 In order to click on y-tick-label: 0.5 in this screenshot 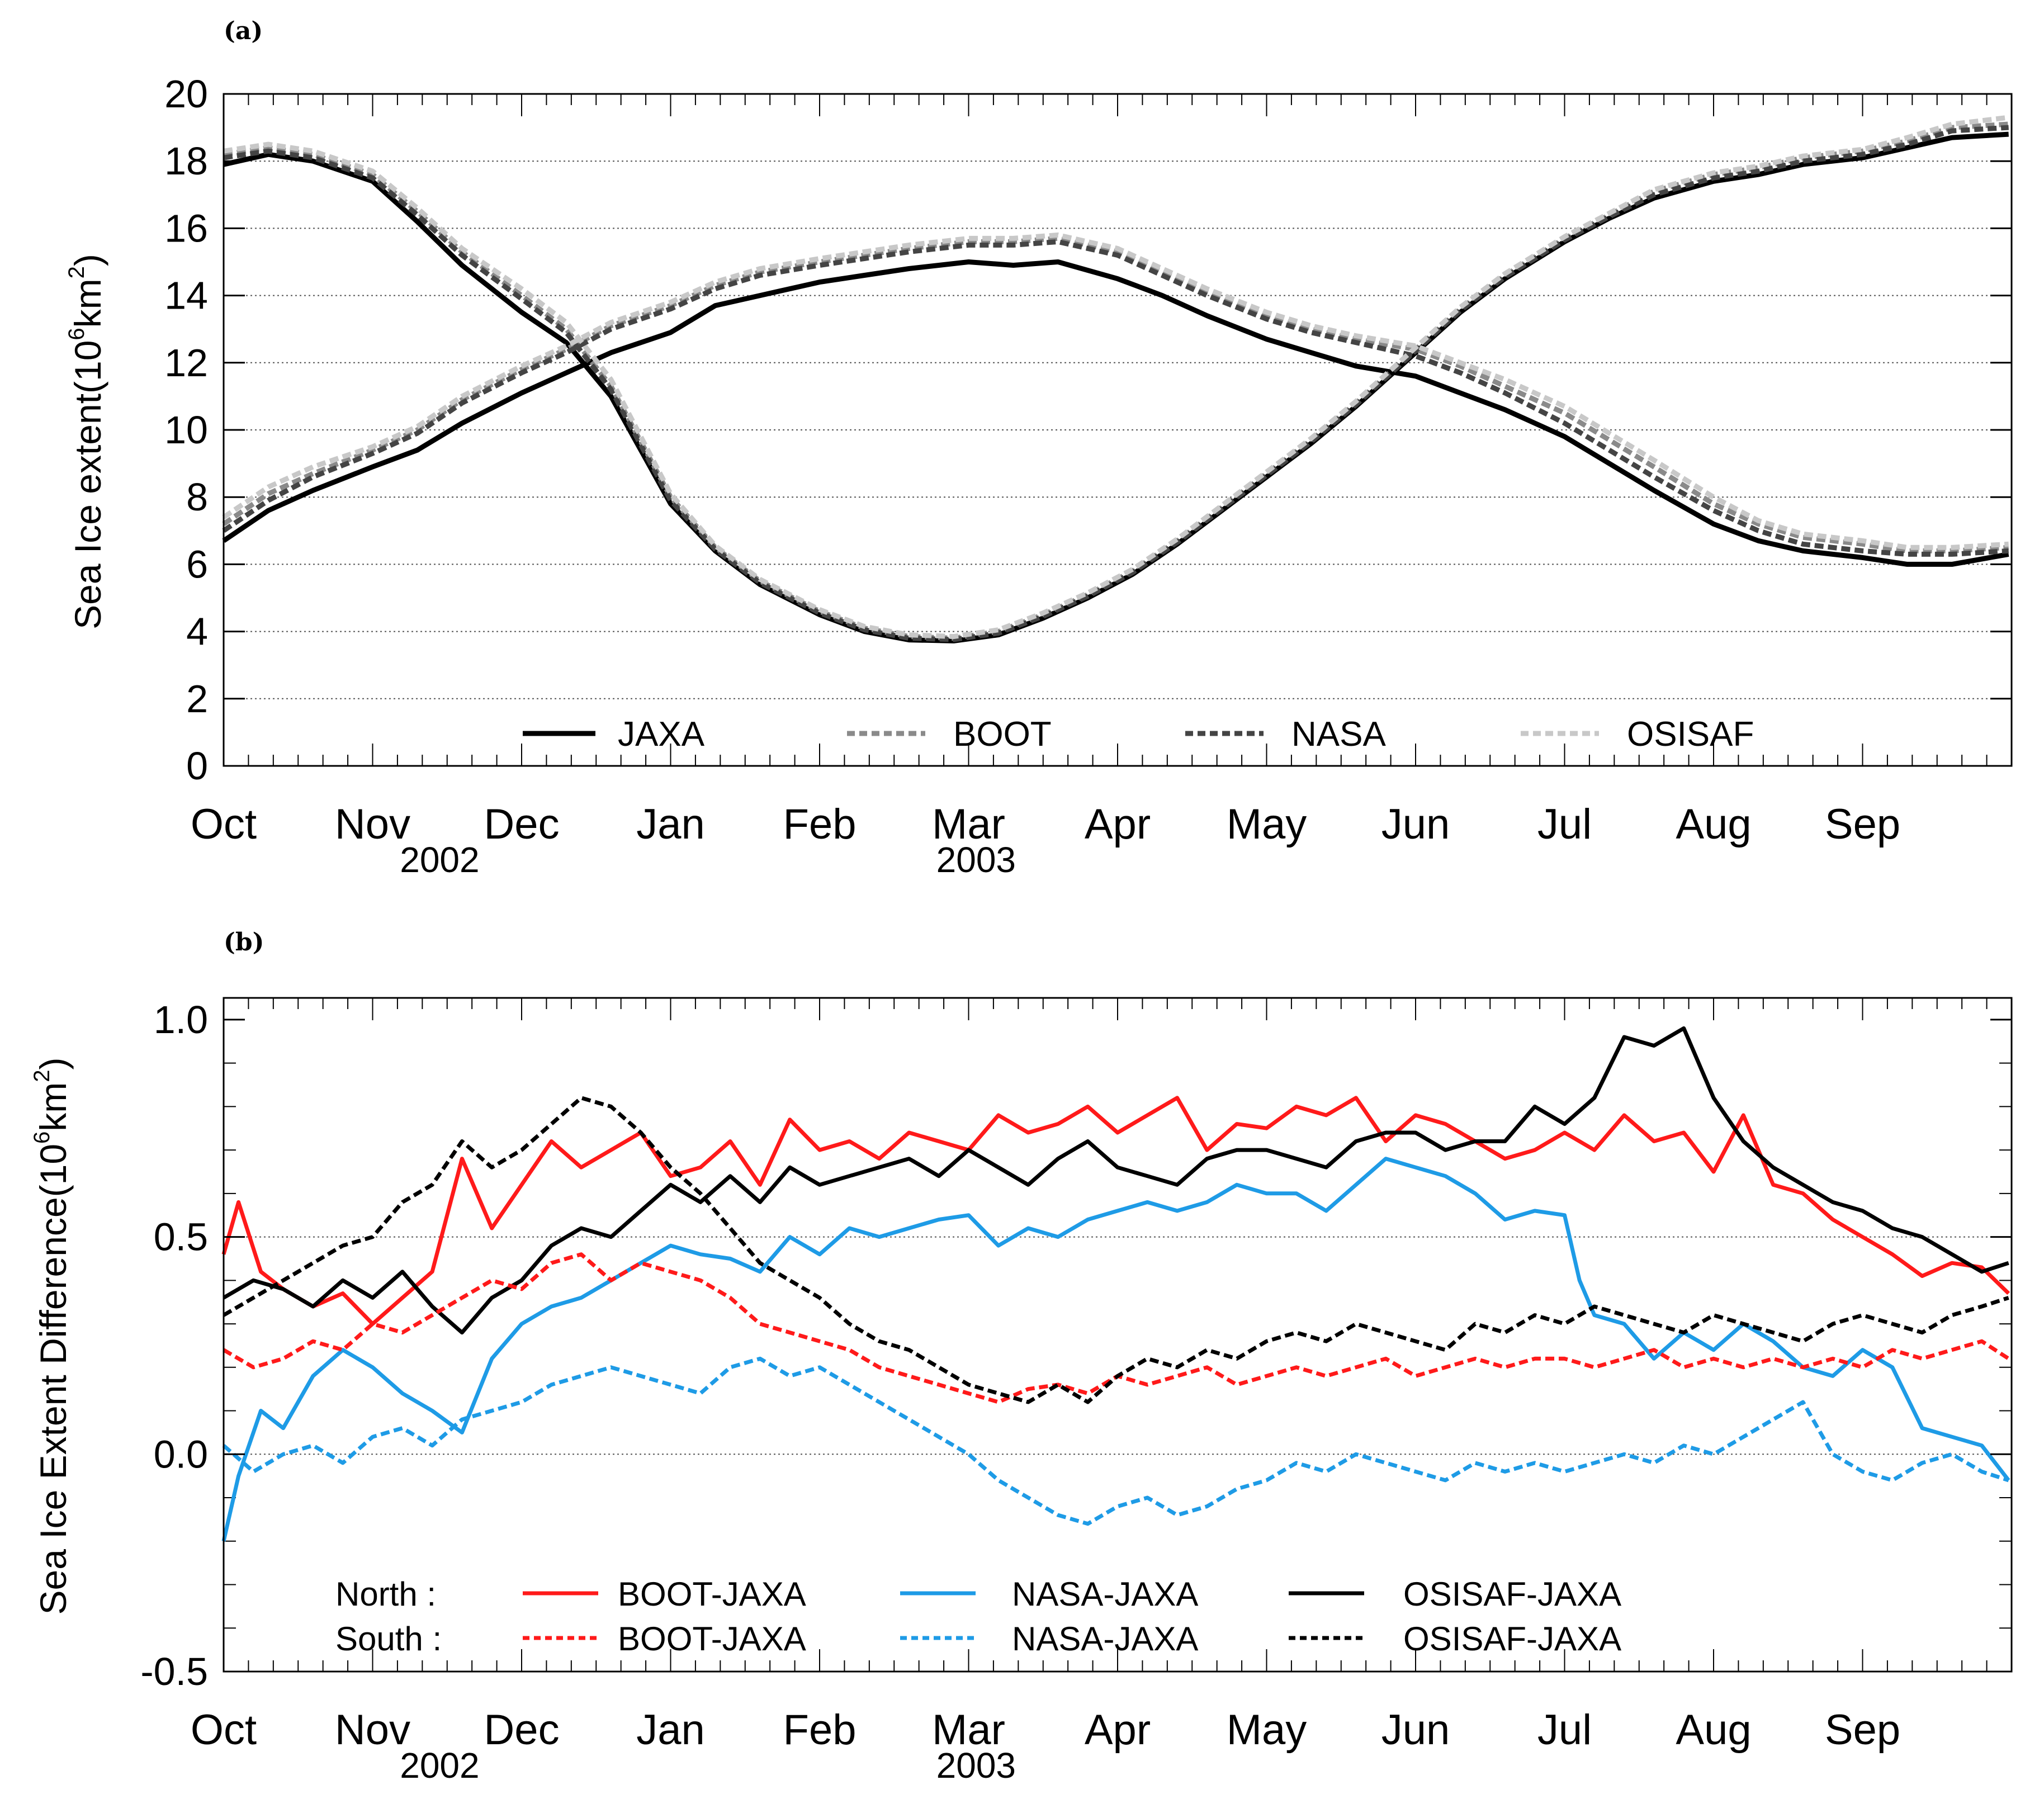, I will do `click(181, 1237)`.